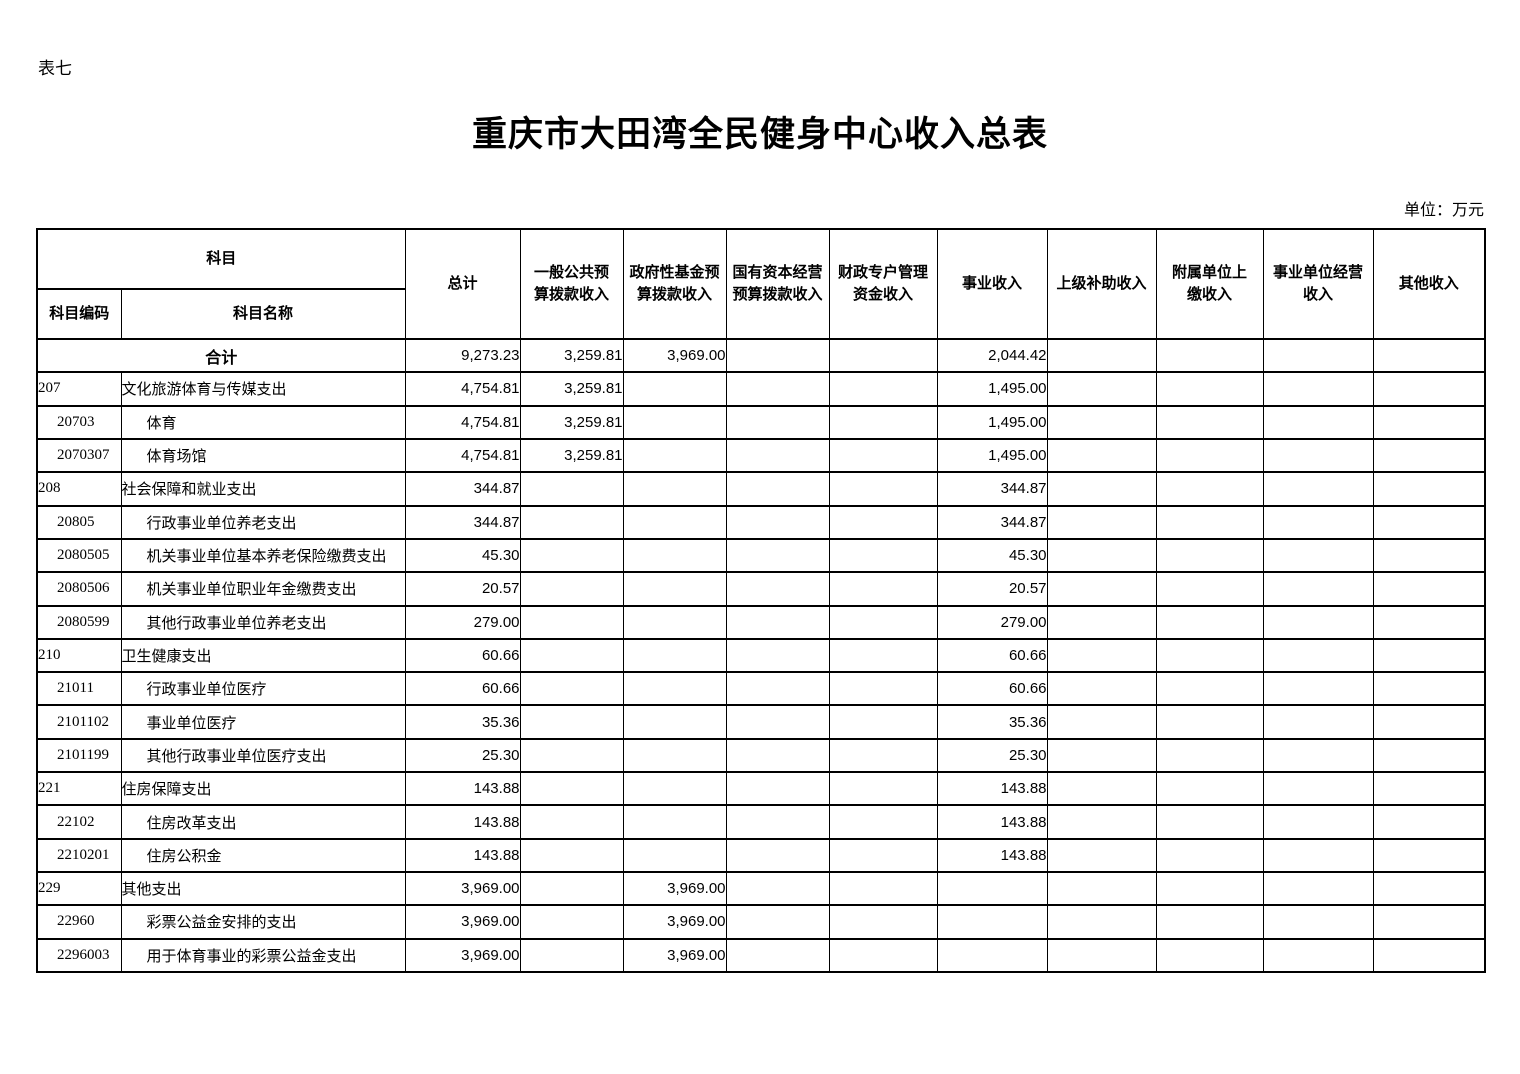  I want to click on subject-name-cell: 行政事业单位养老支出, so click(263, 522).